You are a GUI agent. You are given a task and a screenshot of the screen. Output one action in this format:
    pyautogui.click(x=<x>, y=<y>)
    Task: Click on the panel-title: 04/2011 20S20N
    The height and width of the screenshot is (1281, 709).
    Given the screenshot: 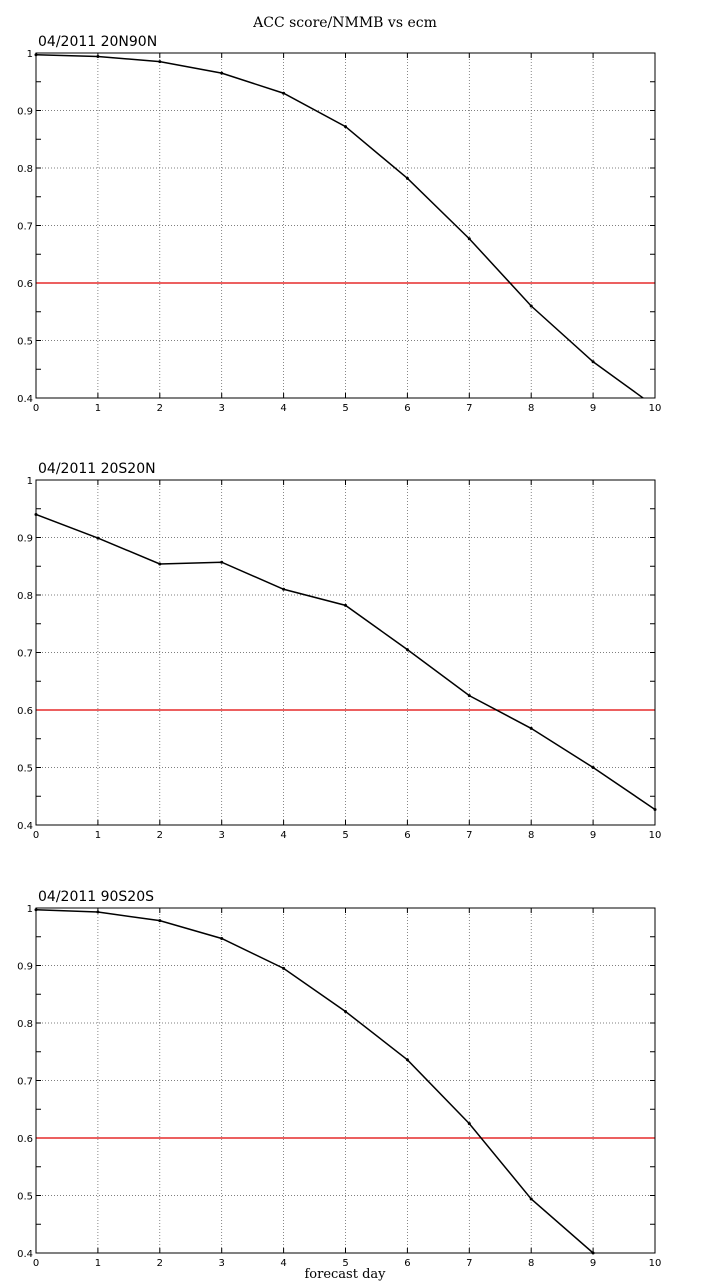 What is the action you would take?
    pyautogui.click(x=97, y=469)
    